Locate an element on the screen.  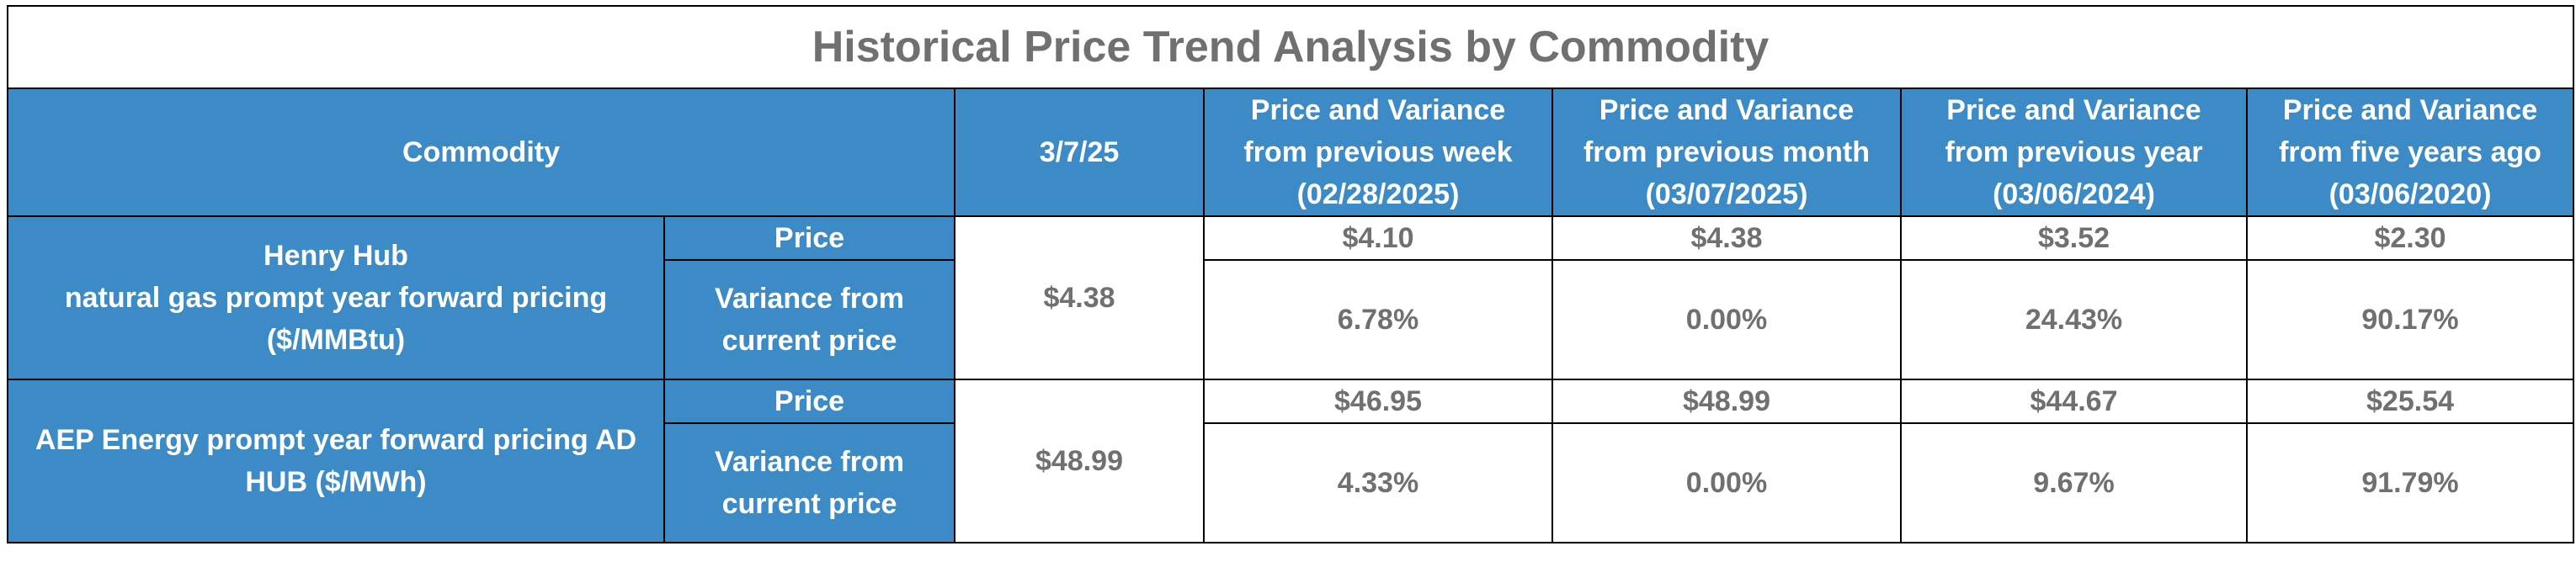
header-line: from previous year is located at coordinates (2074, 152).